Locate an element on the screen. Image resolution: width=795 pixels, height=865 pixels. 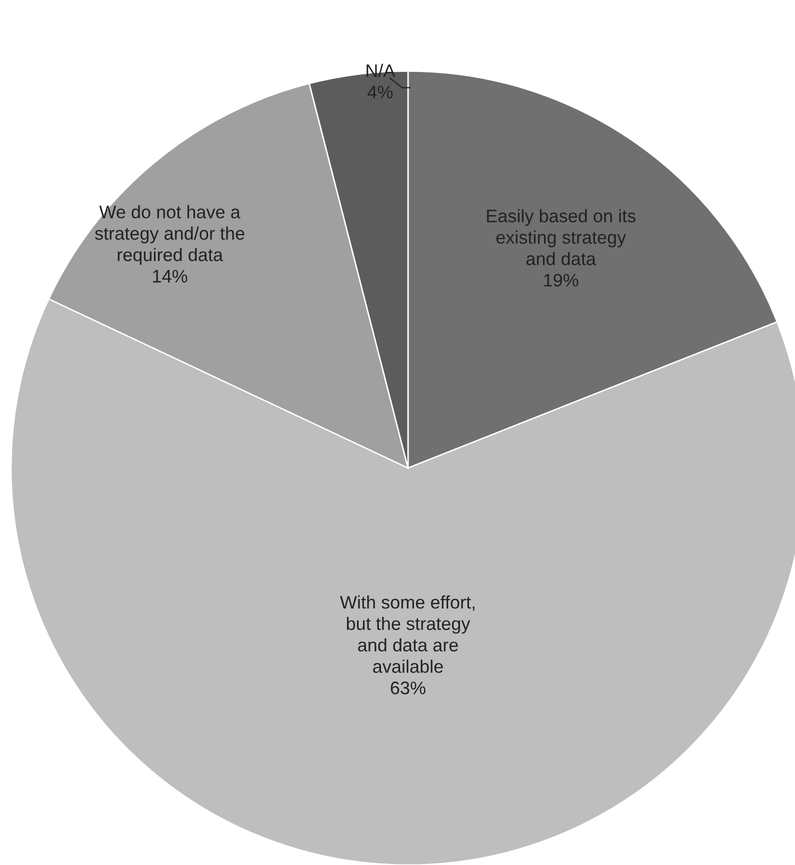
slice-label: Easily based on its existing strategy and data is located at coordinates (561, 237).